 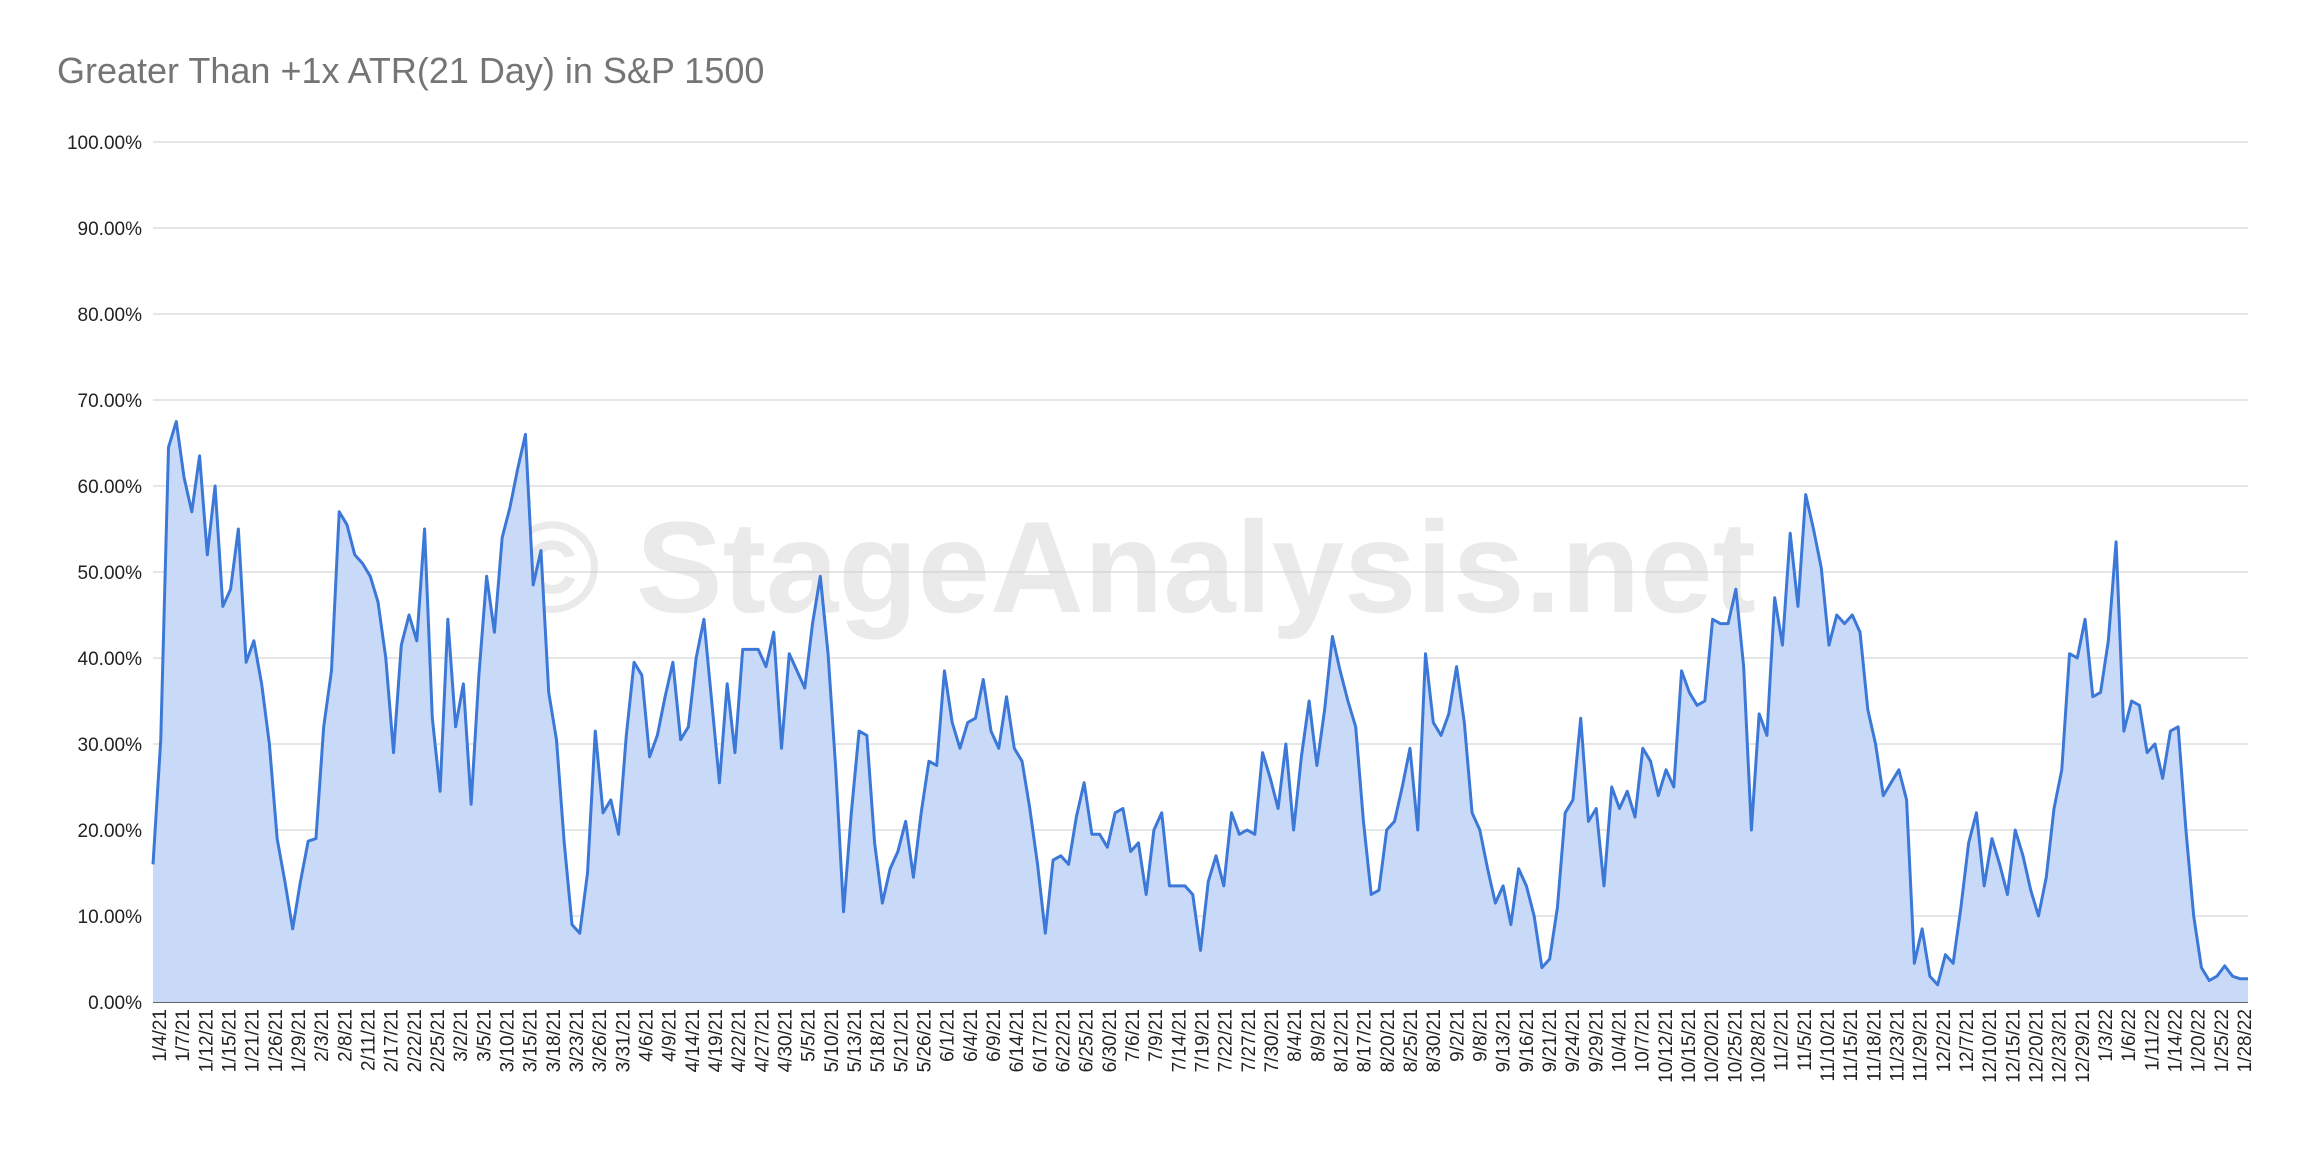 What do you see at coordinates (1504, 1040) in the screenshot?
I see `x-tick-label: 9/13/21` at bounding box center [1504, 1040].